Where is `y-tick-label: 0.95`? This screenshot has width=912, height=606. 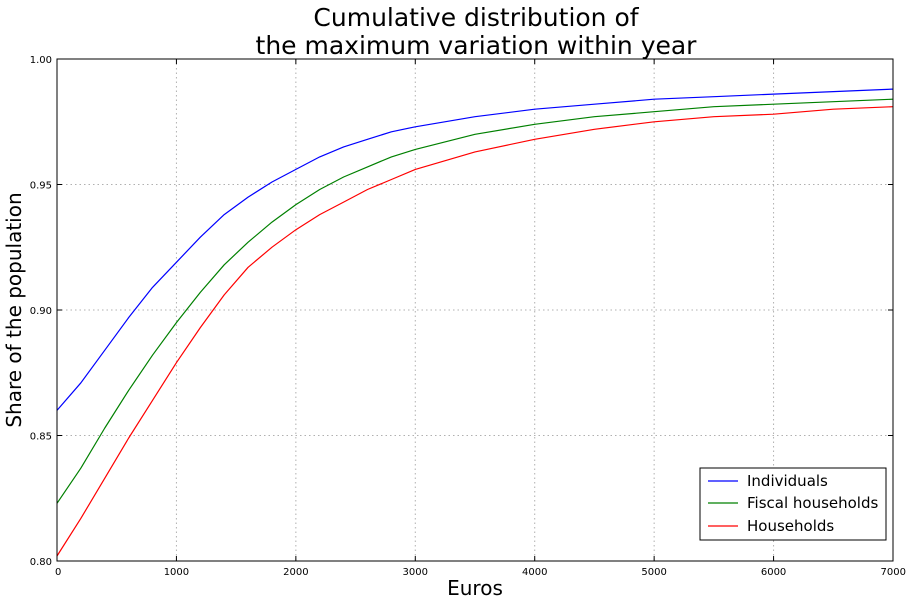
y-tick-label: 0.95 is located at coordinates (41, 186).